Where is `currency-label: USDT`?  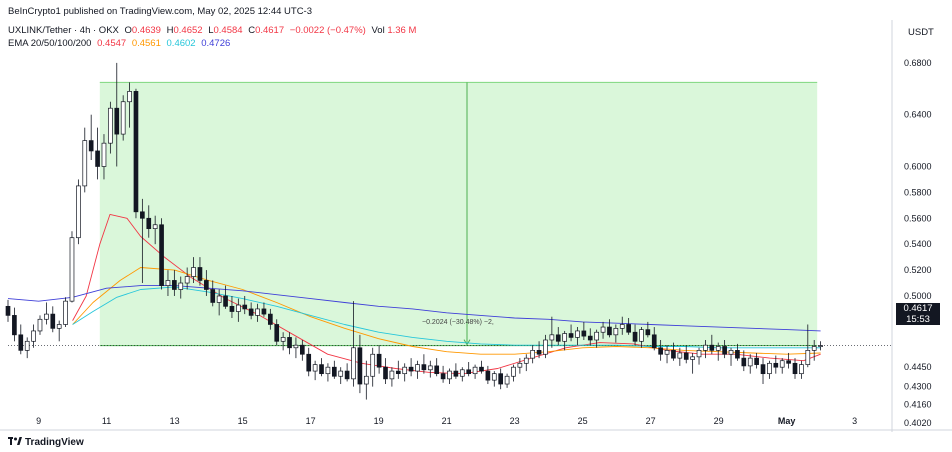
currency-label: USDT is located at coordinates (921, 32).